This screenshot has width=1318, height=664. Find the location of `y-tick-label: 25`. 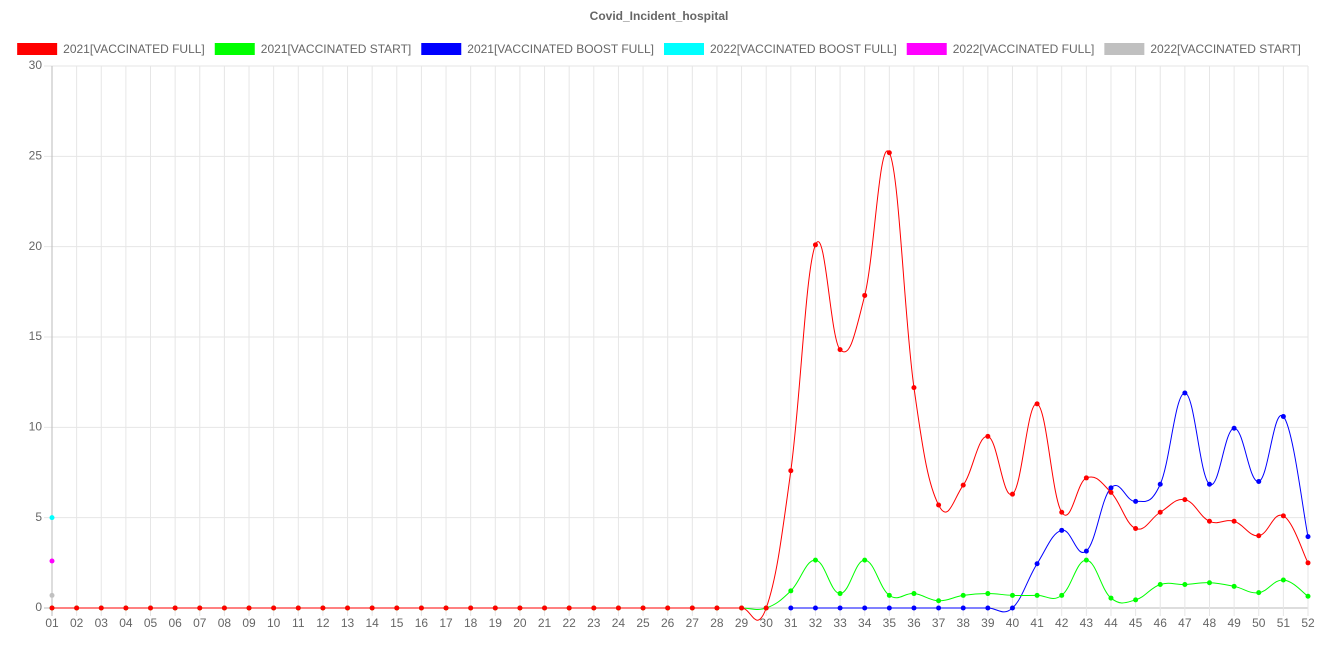

y-tick-label: 25 is located at coordinates (36, 156).